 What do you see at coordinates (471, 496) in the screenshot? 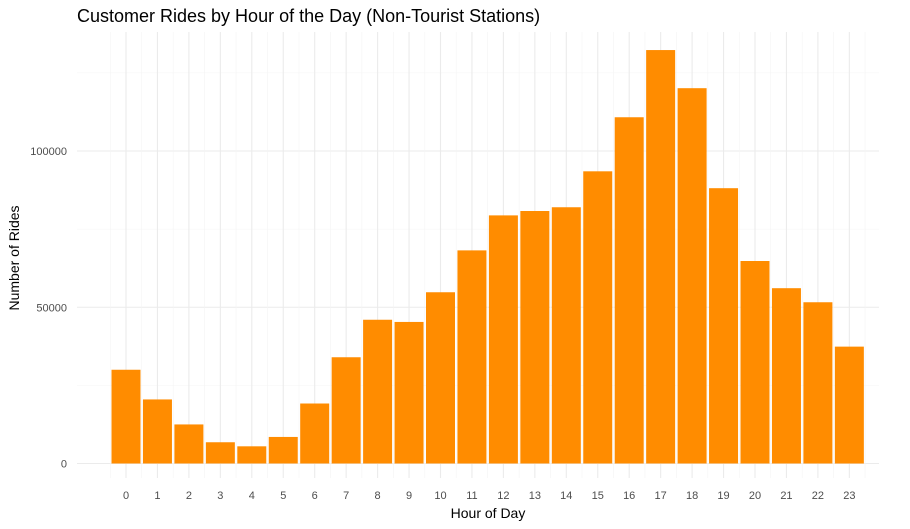
I see `x-tick-label: 11` at bounding box center [471, 496].